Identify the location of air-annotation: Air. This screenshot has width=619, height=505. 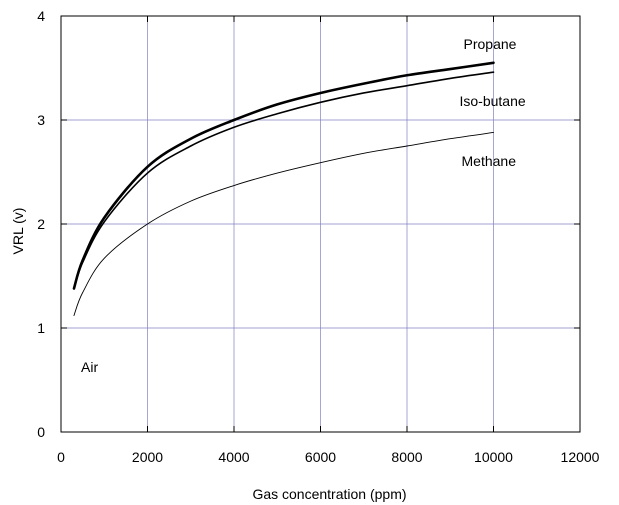
(89, 367).